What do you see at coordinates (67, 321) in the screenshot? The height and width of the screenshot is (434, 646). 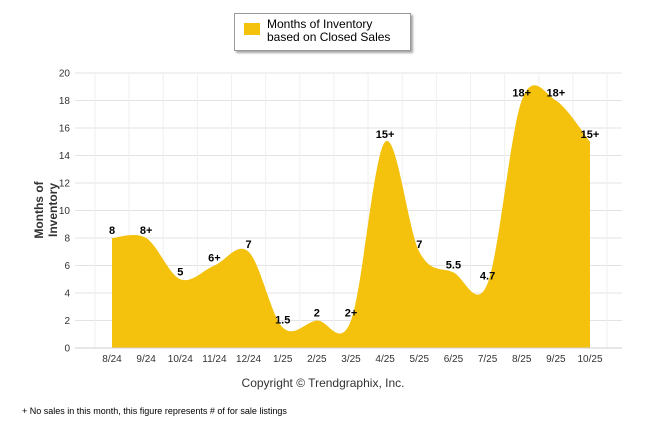 I see `y-tick-label: 2` at bounding box center [67, 321].